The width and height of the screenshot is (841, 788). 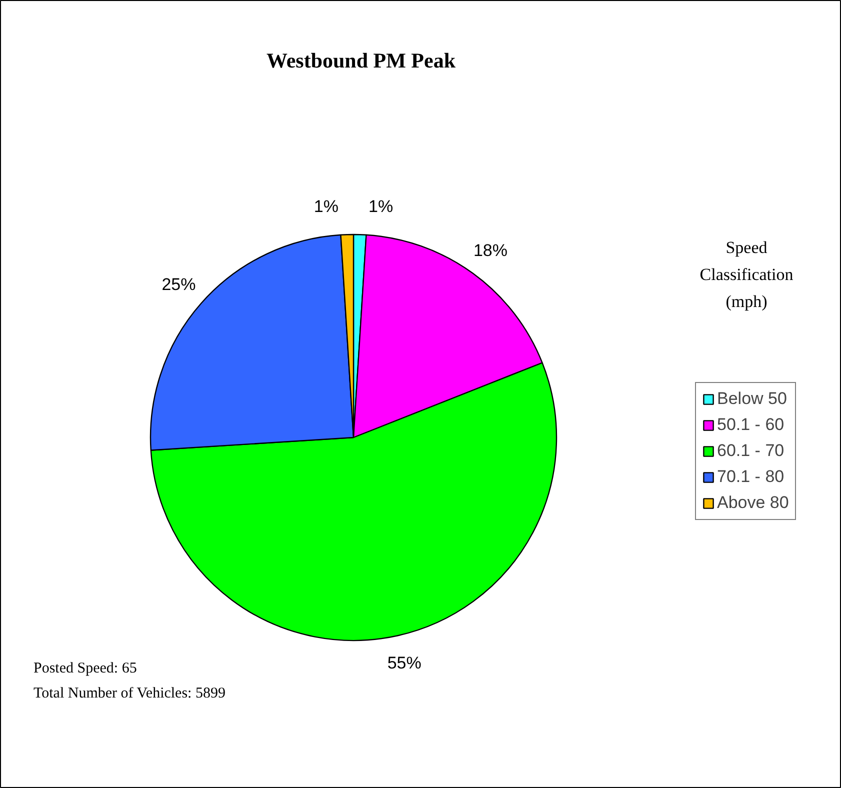 What do you see at coordinates (750, 477) in the screenshot?
I see `legend-label: 70.1 - 80` at bounding box center [750, 477].